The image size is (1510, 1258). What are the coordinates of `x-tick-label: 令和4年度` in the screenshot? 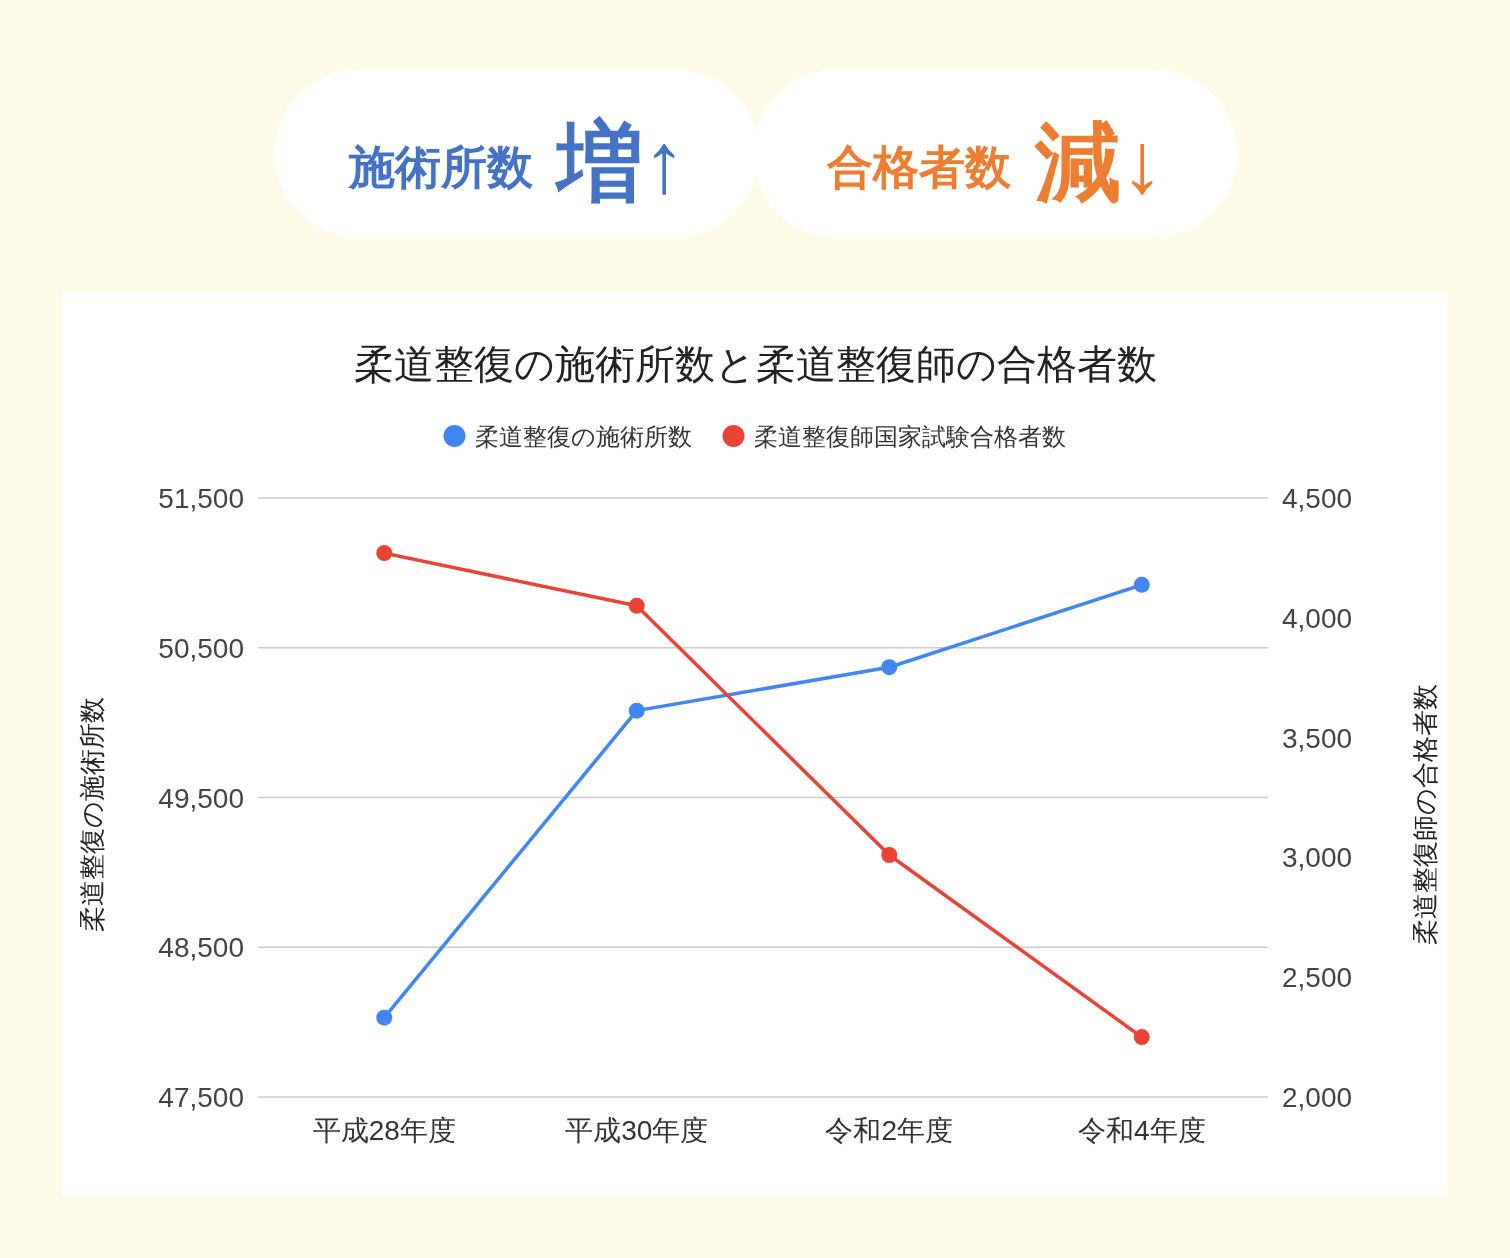 It's located at (1141, 1130).